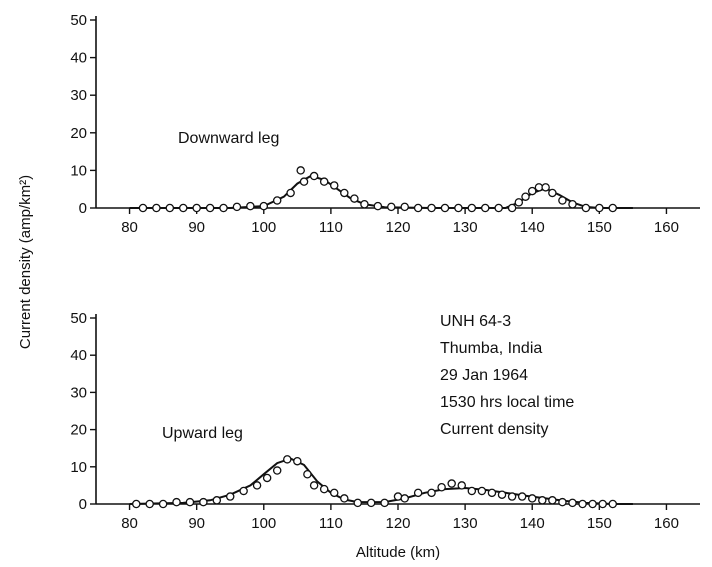 Image resolution: width=712 pixels, height=567 pixels. What do you see at coordinates (25, 262) in the screenshot?
I see `y-axis-title: Current density (amp/km²)` at bounding box center [25, 262].